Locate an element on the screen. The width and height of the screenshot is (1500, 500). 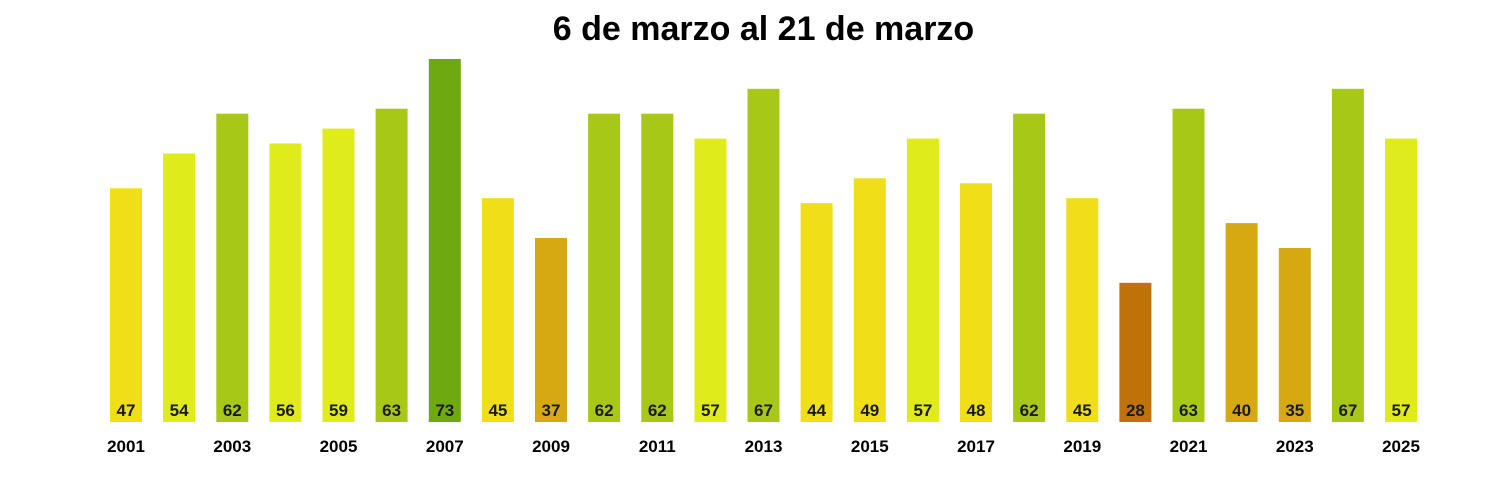
bar-2015 is located at coordinates (869, 300).